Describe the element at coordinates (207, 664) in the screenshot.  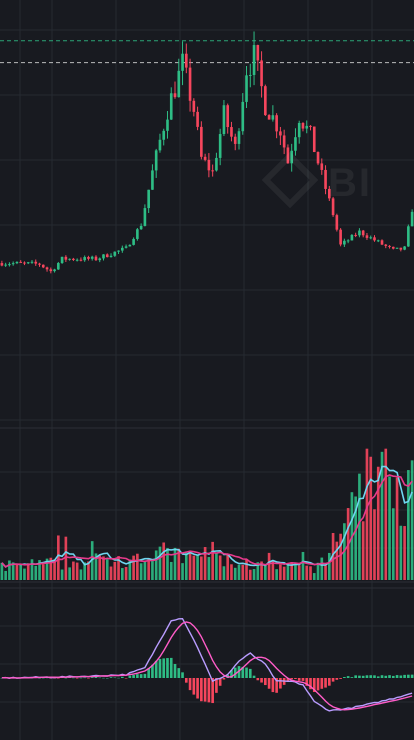
I see `macd-panel` at that location.